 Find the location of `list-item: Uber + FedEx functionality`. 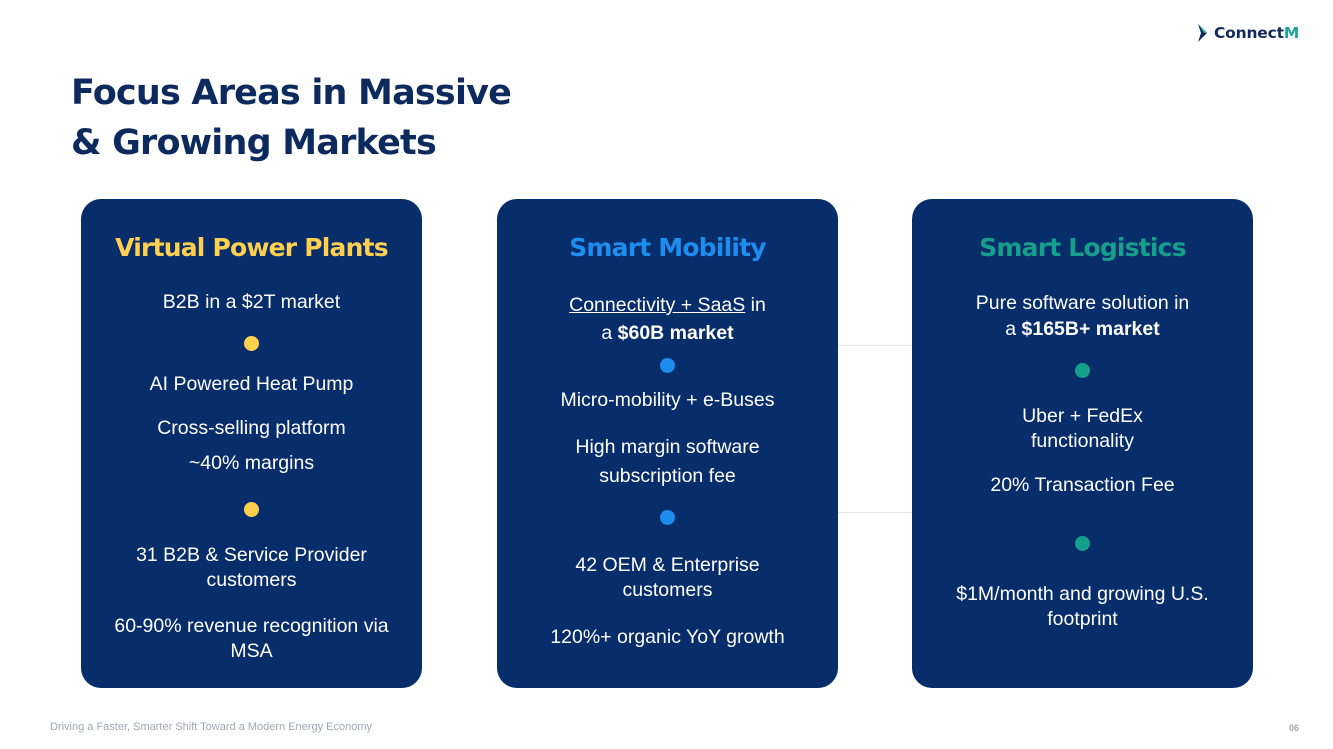

list-item: Uber + FedEx functionality is located at coordinates (1082, 428).